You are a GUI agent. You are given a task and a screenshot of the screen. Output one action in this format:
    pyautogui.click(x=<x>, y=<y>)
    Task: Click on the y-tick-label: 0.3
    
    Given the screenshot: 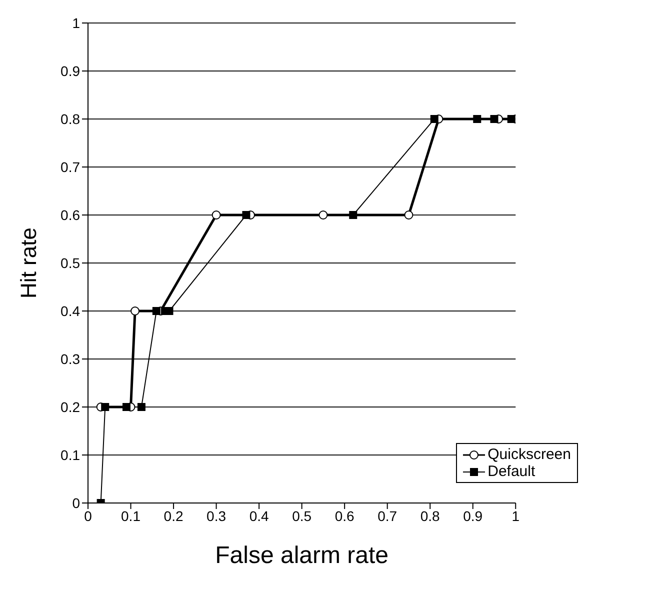 What is the action you would take?
    pyautogui.click(x=70, y=358)
    